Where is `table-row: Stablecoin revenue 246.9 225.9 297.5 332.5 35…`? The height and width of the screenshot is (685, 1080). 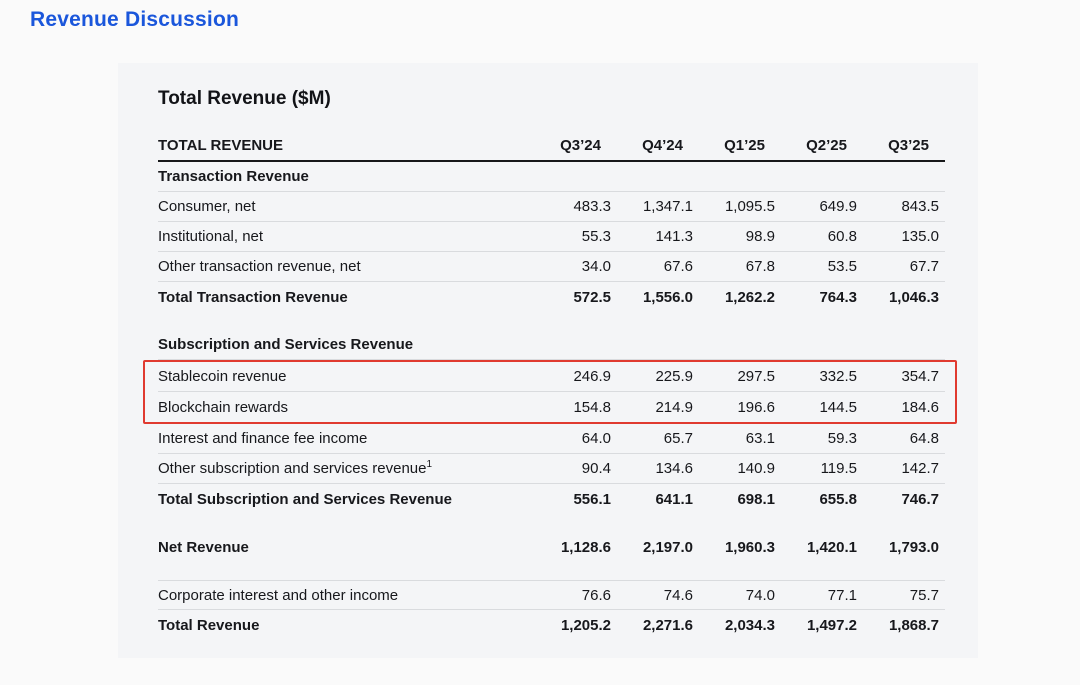
table-row: Stablecoin revenue 246.9 225.9 297.5 332.5 35… is located at coordinates (551, 377).